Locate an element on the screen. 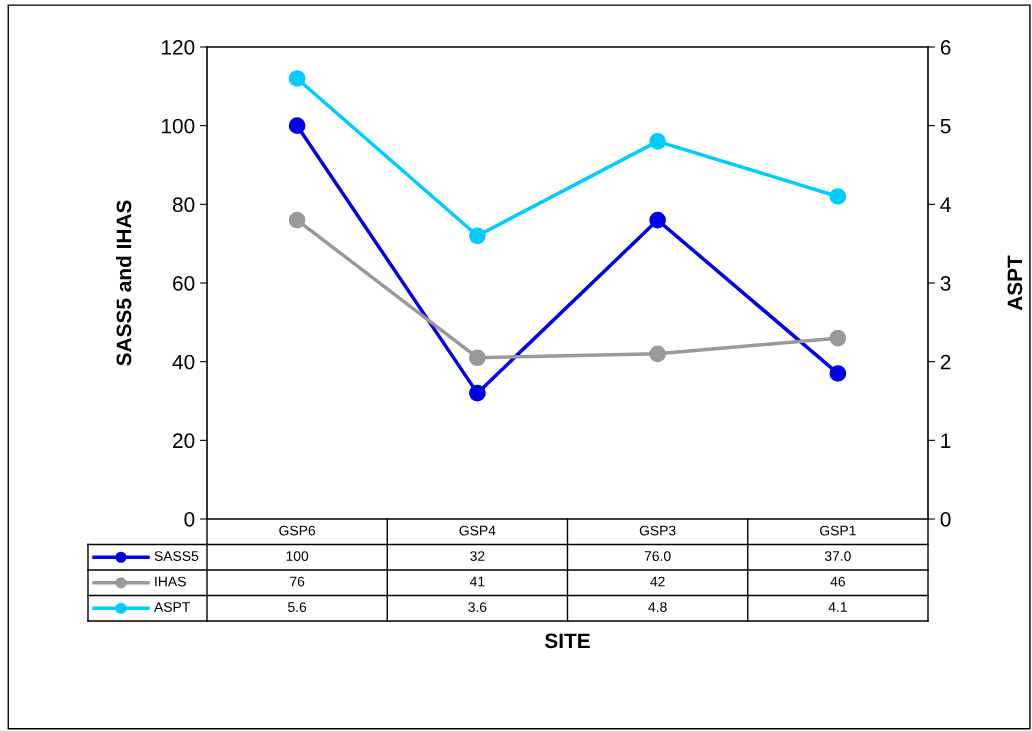 This screenshot has height=731, width=1032. x-axis-title: SITE is located at coordinates (567, 641).